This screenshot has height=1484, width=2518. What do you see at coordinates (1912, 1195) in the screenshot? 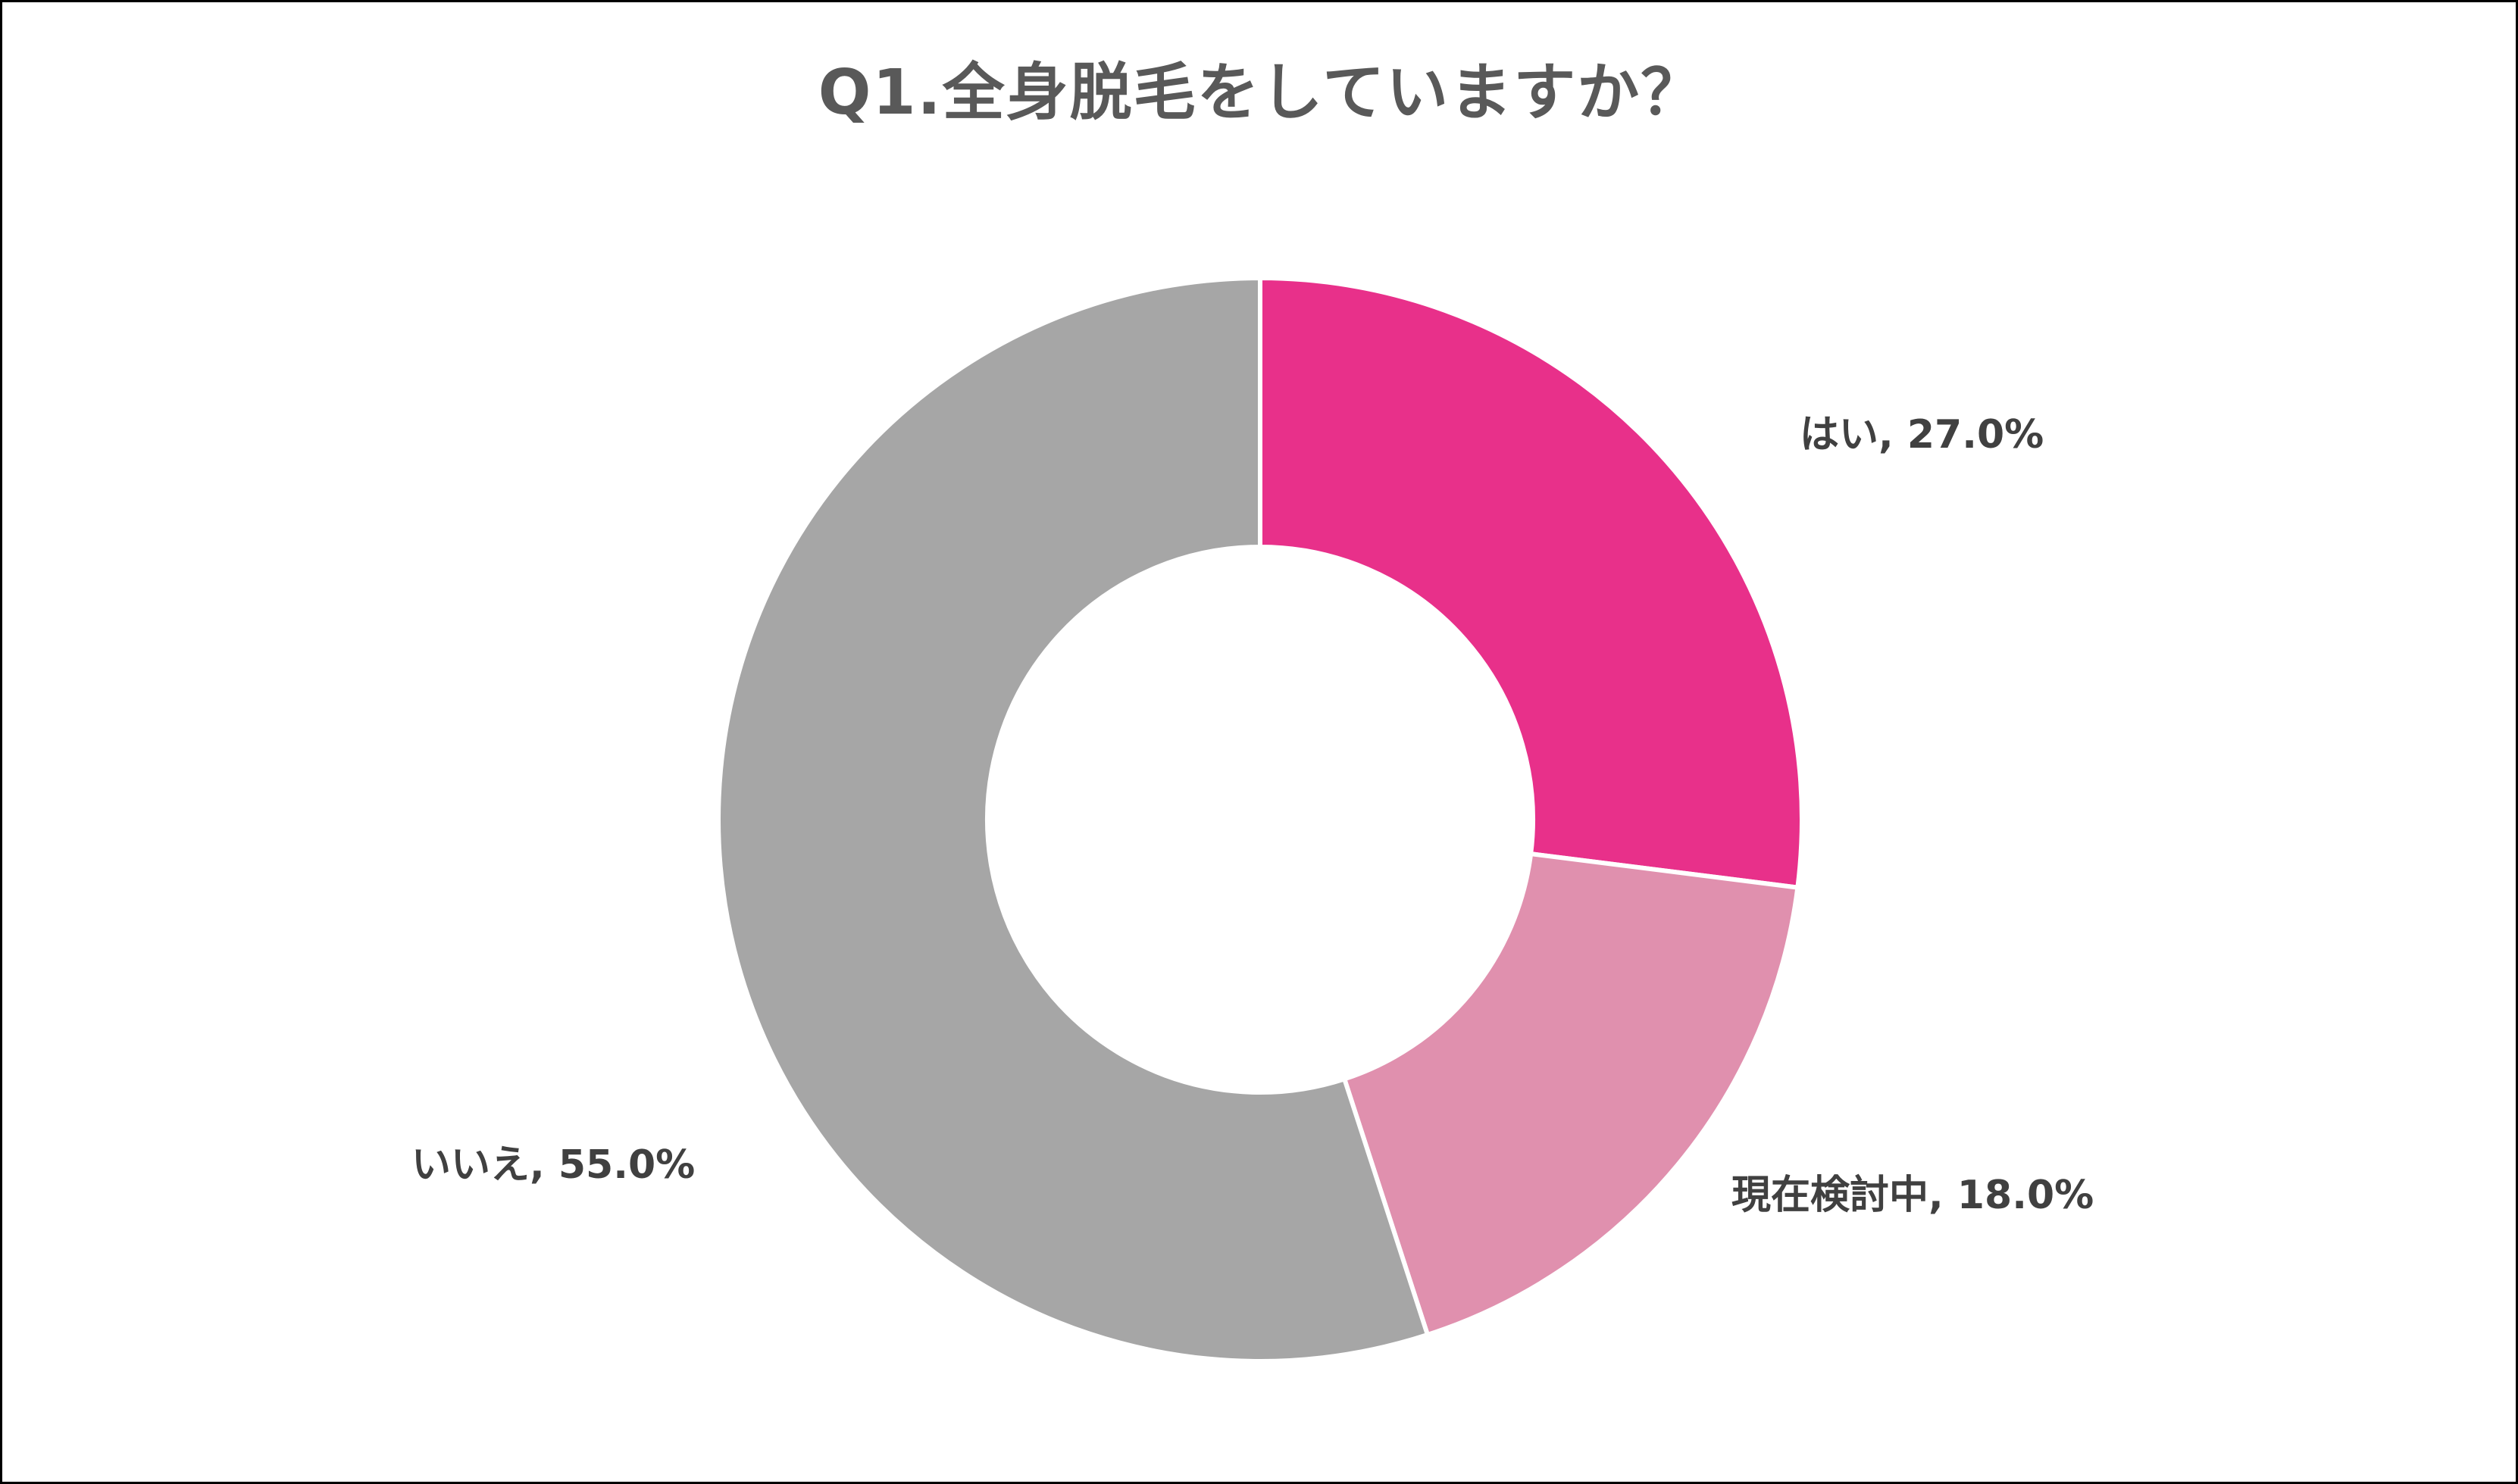
I see `slice-label-kentou: 現在検討中, 18.0%` at bounding box center [1912, 1195].